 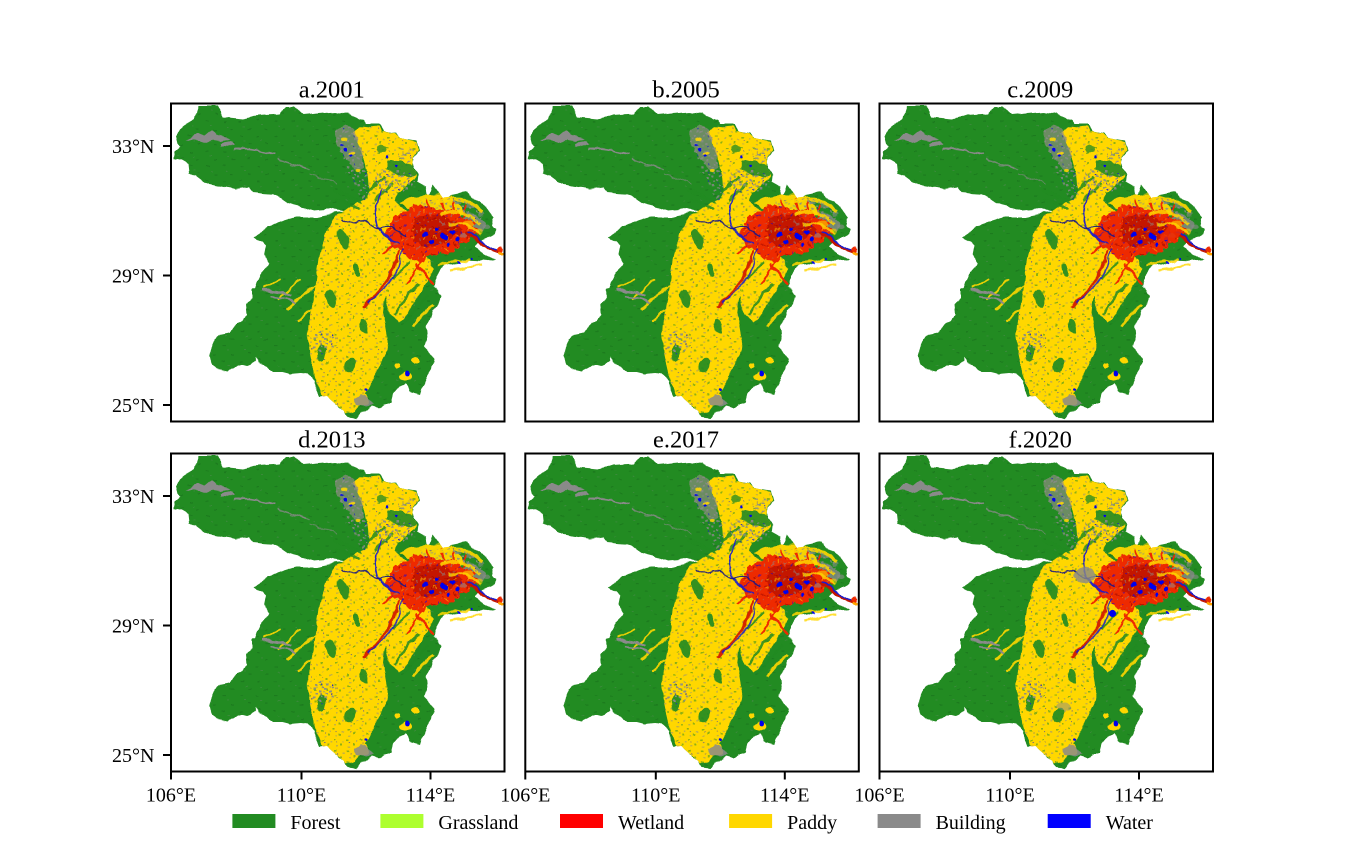 I want to click on svg-text: Water, so click(x=1130, y=823).